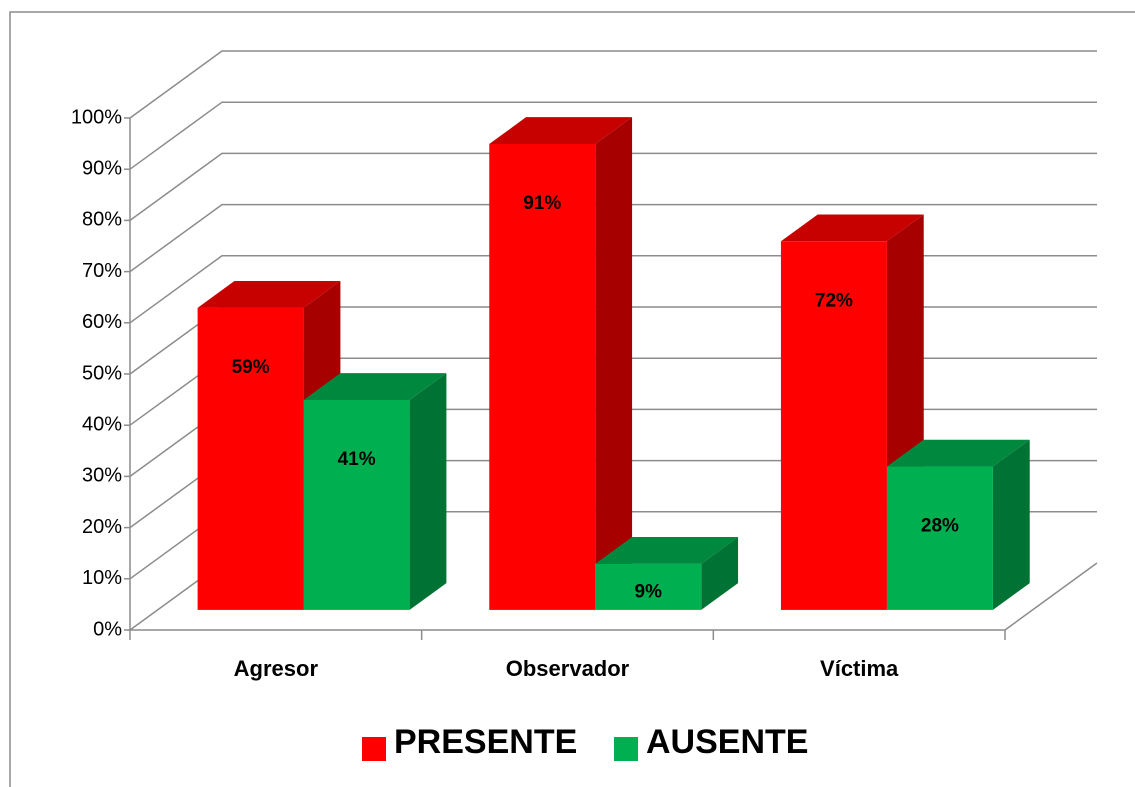  Describe the element at coordinates (102, 168) in the screenshot. I see `y-tick-label: 90%` at that location.